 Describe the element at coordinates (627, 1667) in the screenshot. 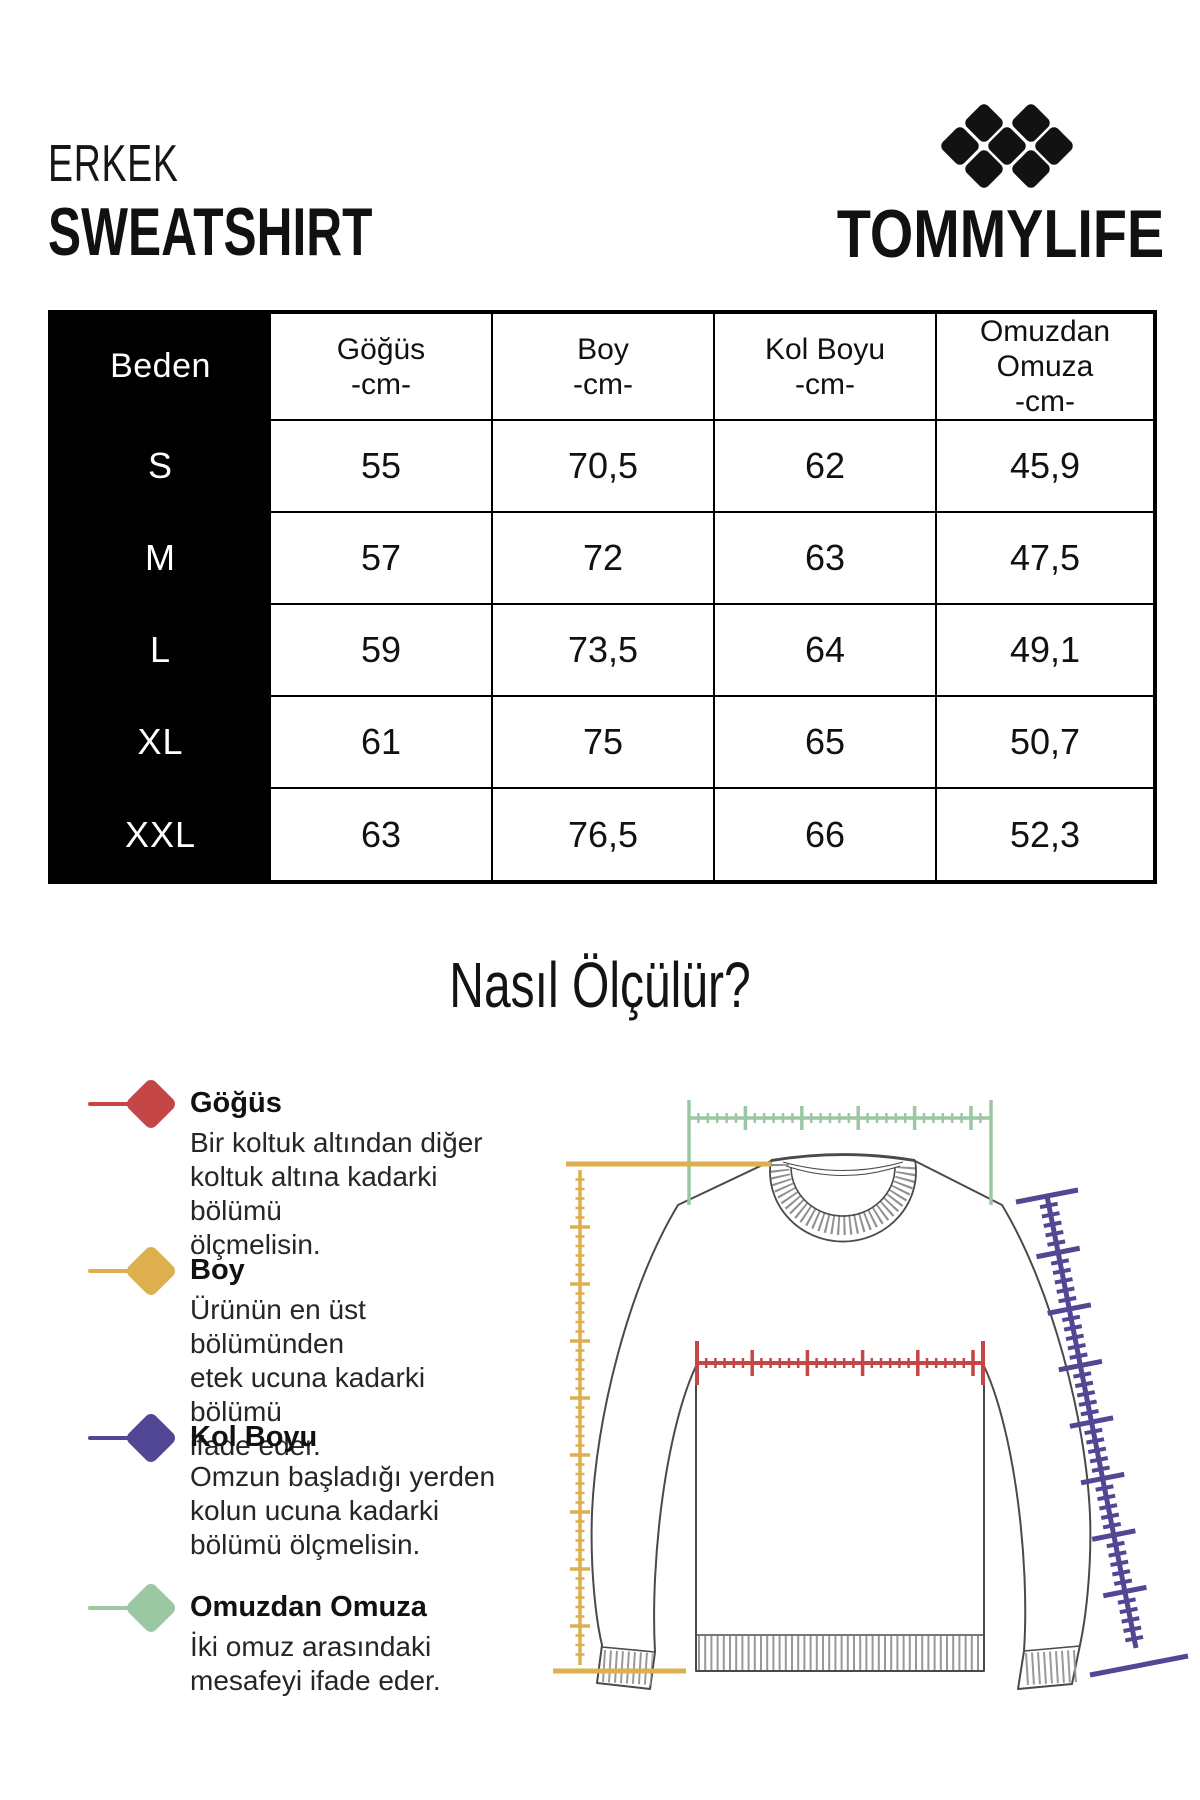

I see `left-cuff-ribbing` at that location.